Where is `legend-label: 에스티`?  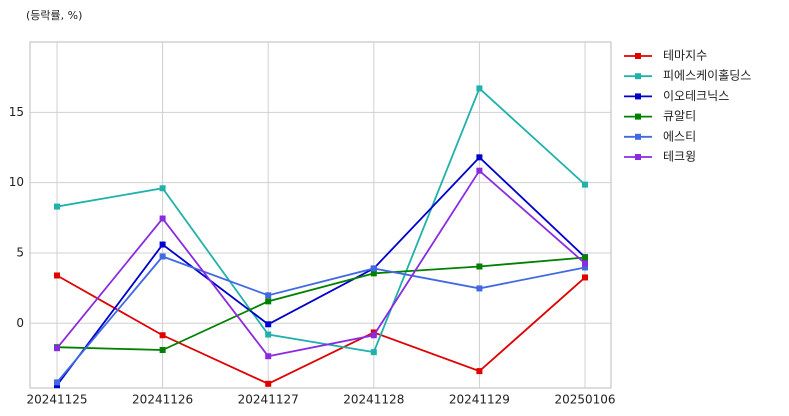 legend-label: 에스티 is located at coordinates (679, 136).